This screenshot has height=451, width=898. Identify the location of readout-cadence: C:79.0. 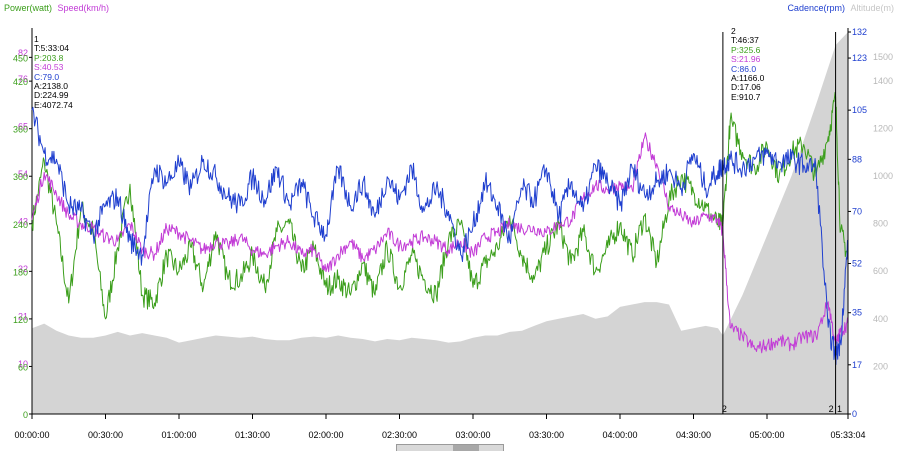
(47, 76).